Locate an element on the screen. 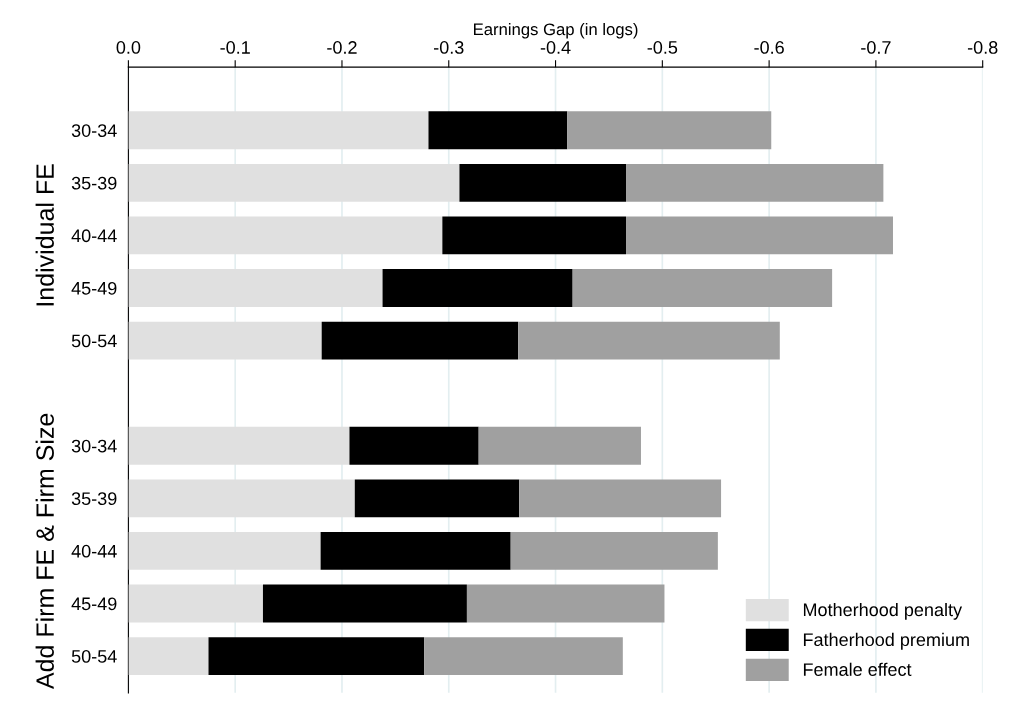  x-tick-label: -0.4 is located at coordinates (555, 47).